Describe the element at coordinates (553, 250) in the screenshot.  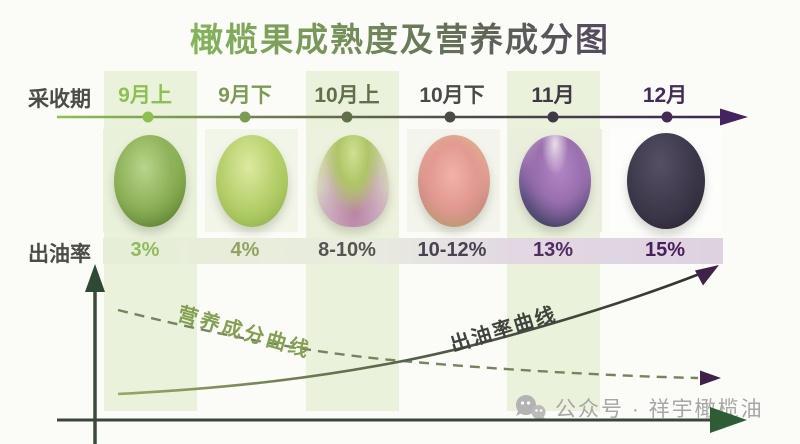
I see `oil-yield-value-5: 13%` at that location.